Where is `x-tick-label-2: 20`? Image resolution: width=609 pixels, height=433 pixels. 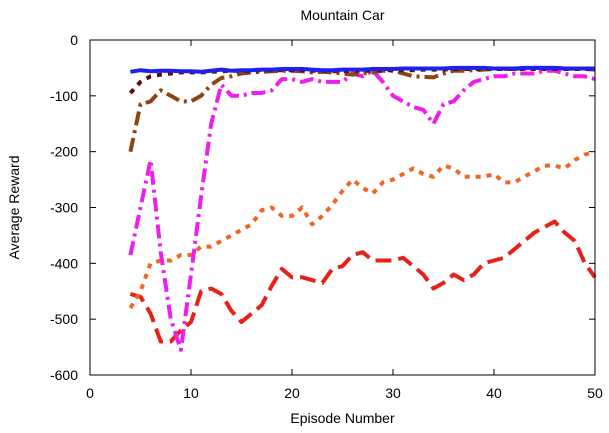
x-tick-label-2: 20 is located at coordinates (292, 393).